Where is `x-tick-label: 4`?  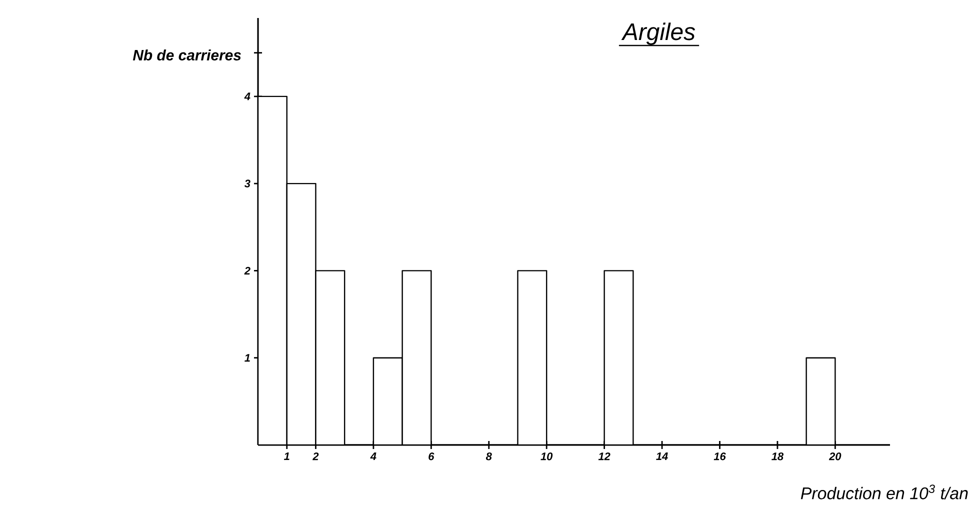 x-tick-label: 4 is located at coordinates (373, 456).